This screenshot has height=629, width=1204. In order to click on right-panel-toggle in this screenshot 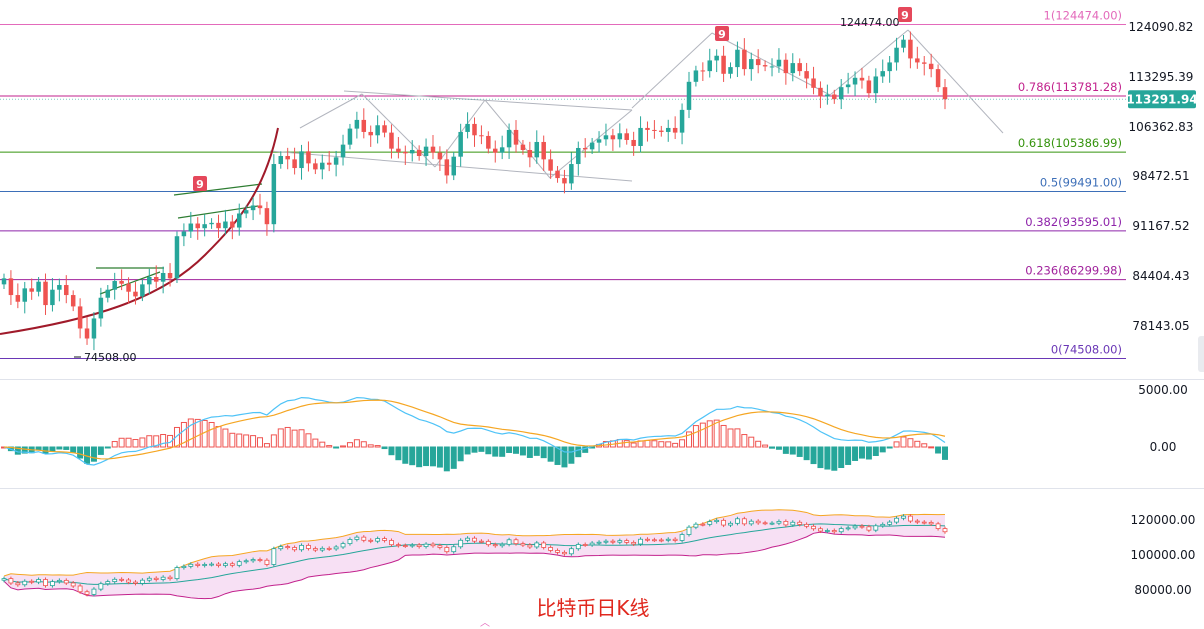, I will do `click(1201, 354)`.